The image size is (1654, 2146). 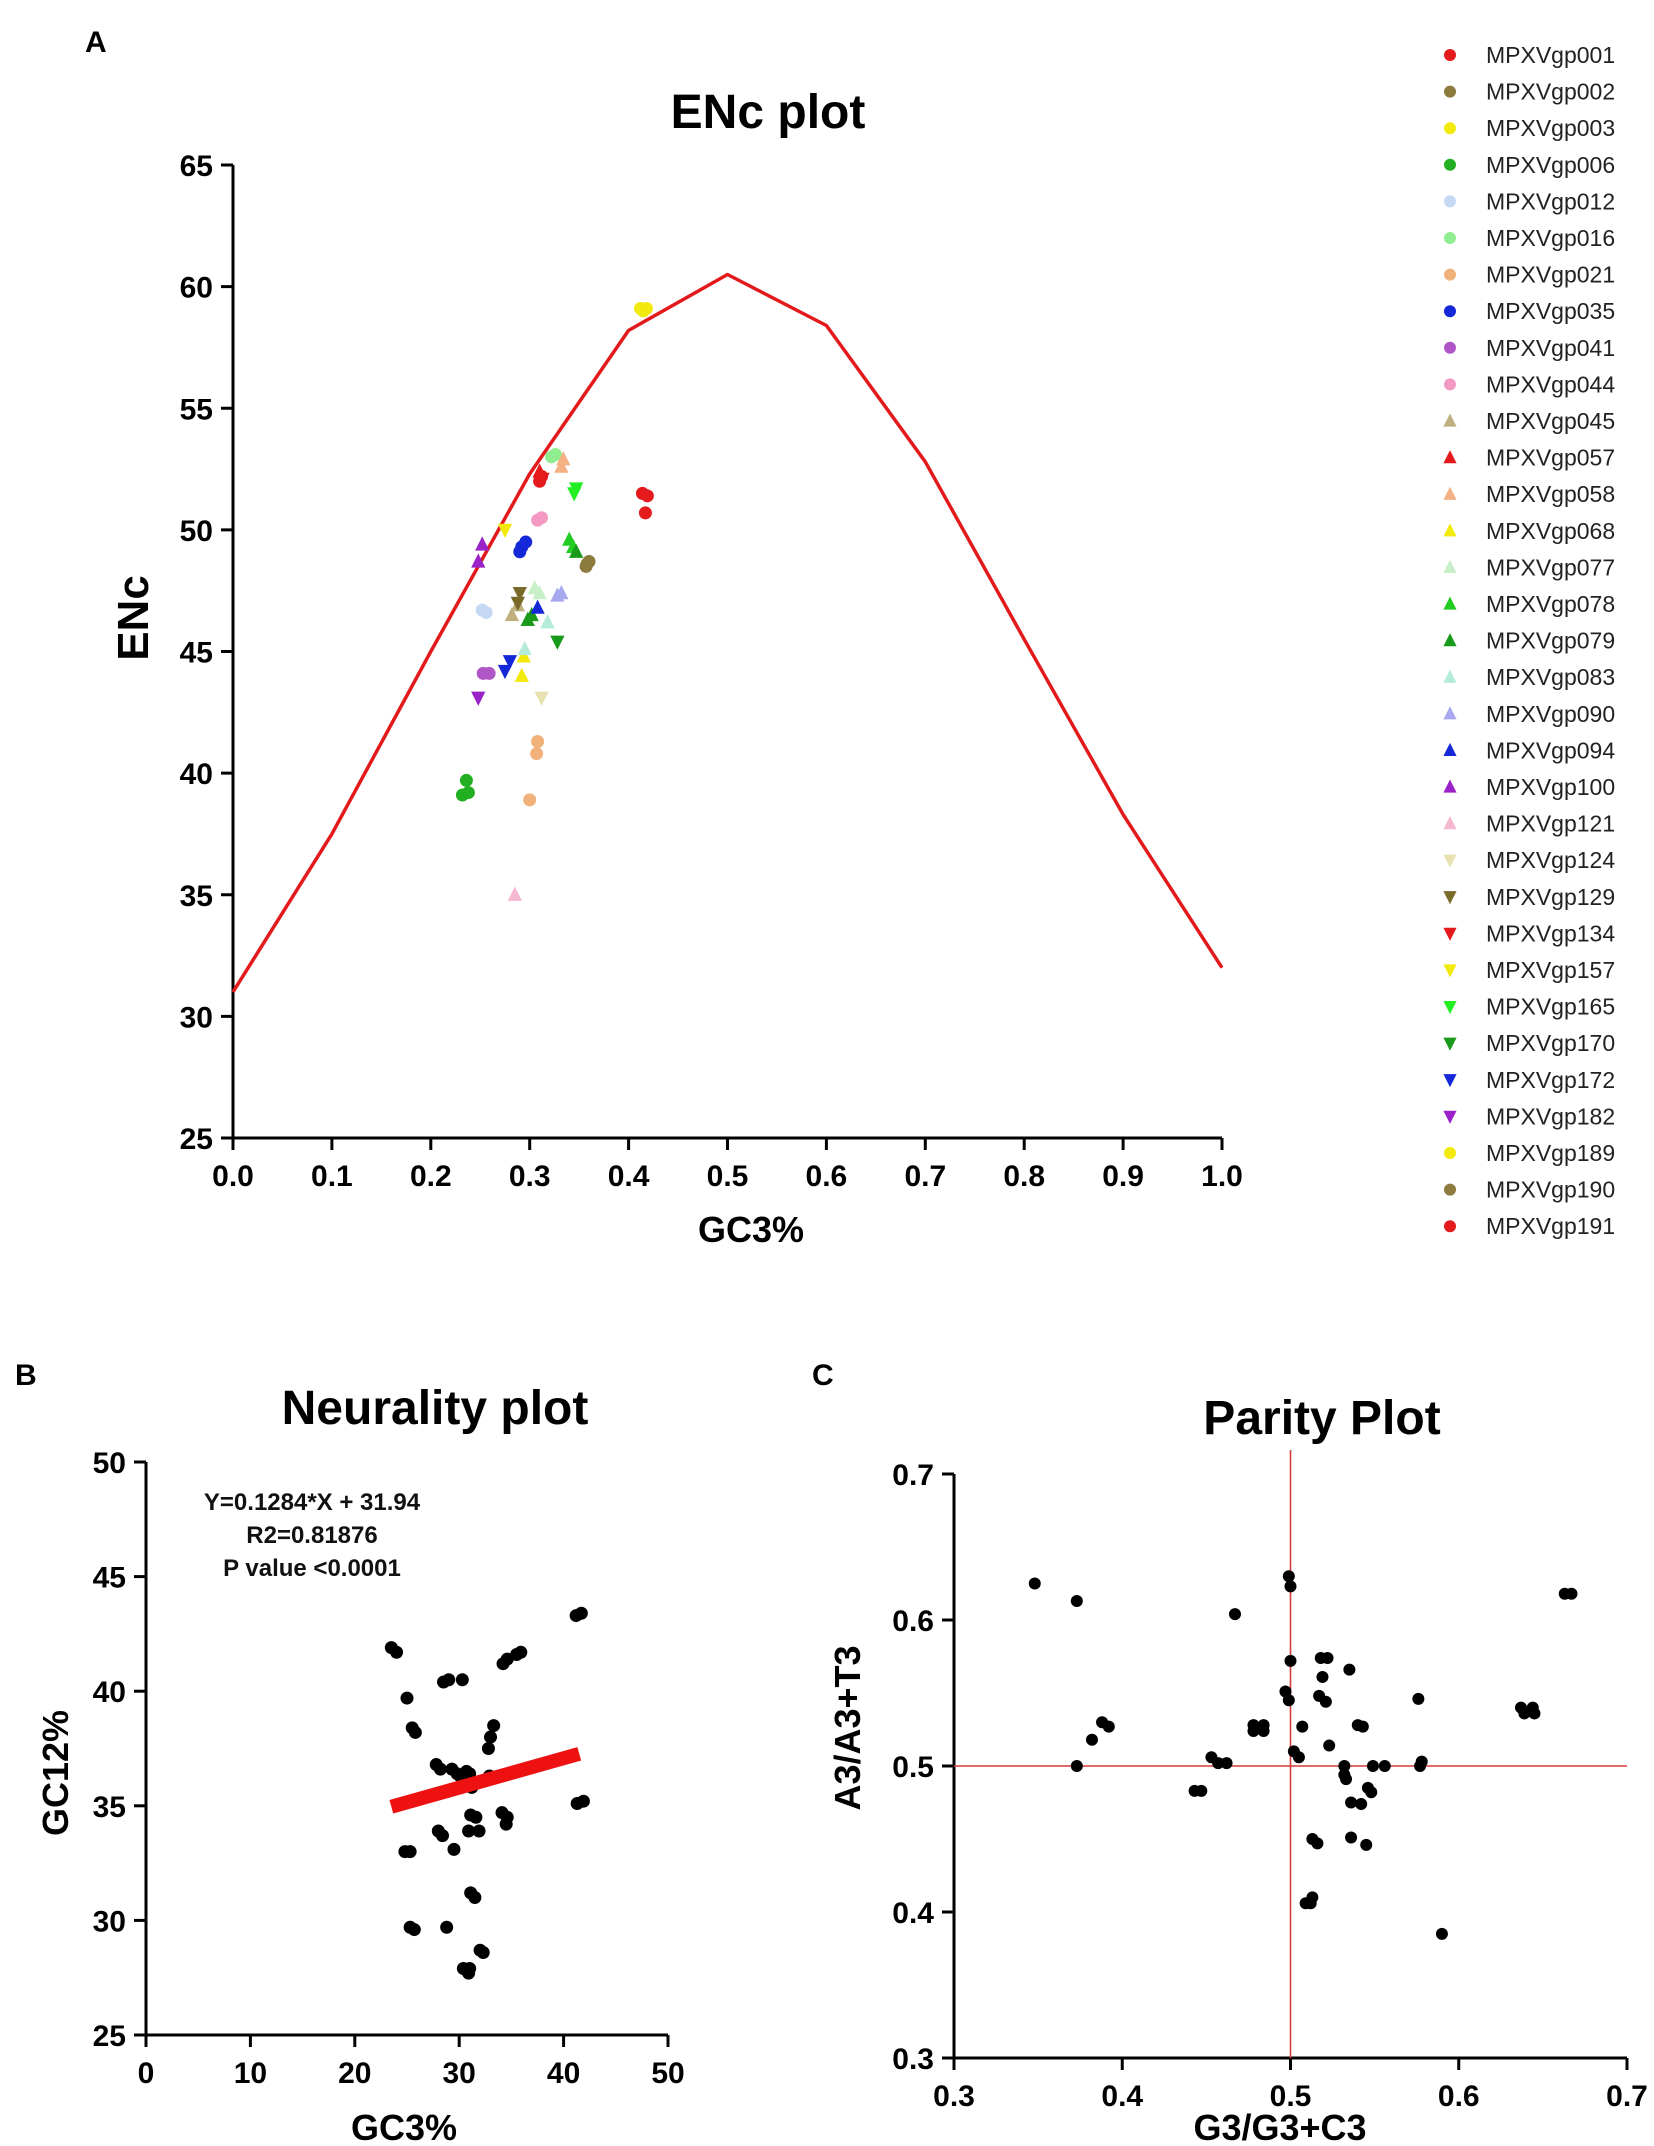 What do you see at coordinates (512, 614) in the screenshot?
I see `data-point-mpxvgp045` at bounding box center [512, 614].